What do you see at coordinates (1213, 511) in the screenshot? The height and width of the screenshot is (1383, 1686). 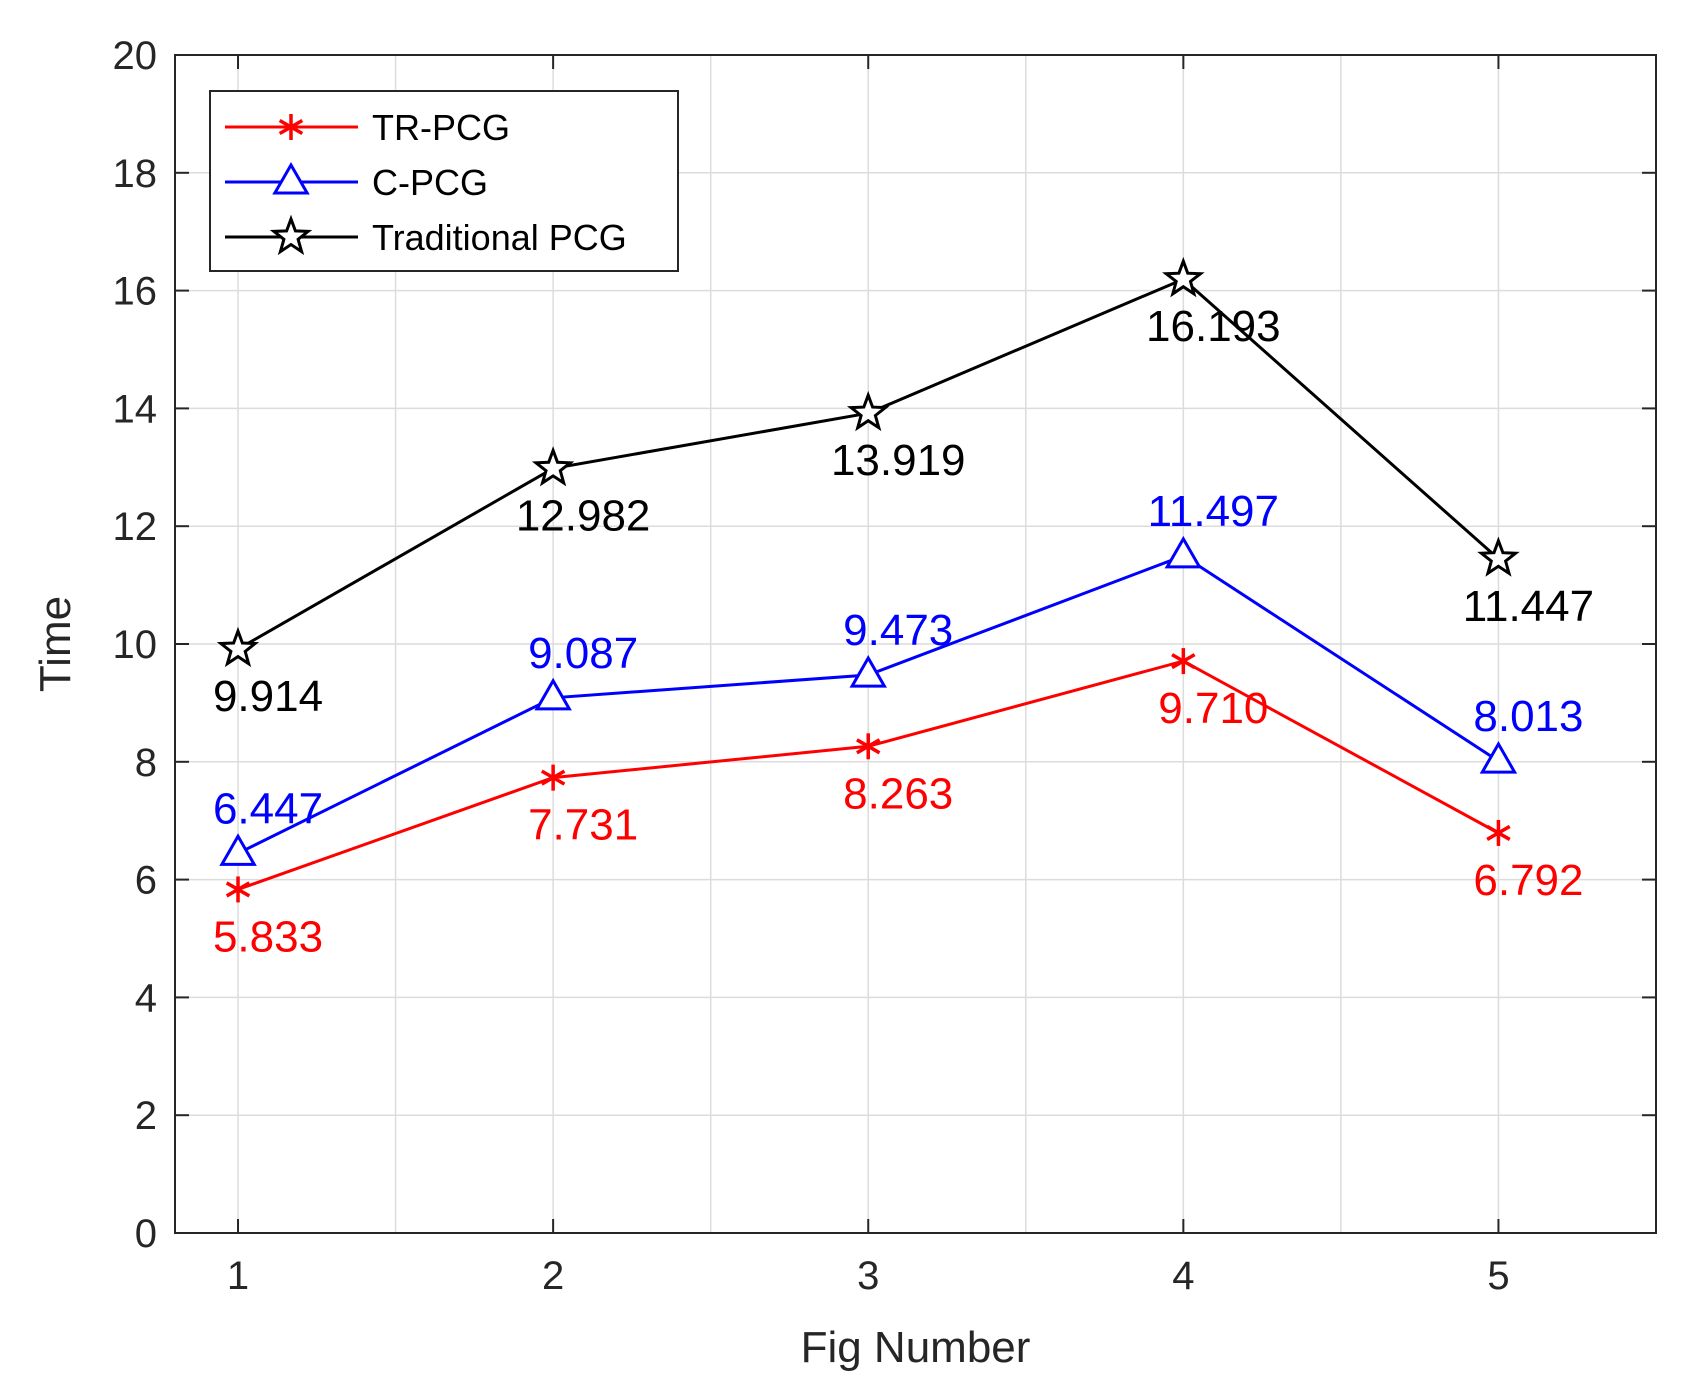 I see `data-label-c-pcg: 11.497` at bounding box center [1213, 511].